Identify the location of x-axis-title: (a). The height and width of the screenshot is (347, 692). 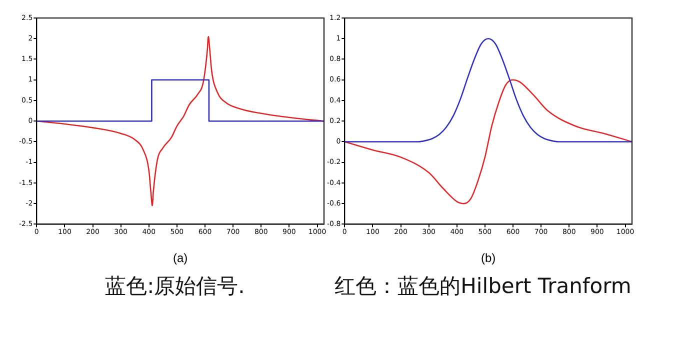
(180, 258).